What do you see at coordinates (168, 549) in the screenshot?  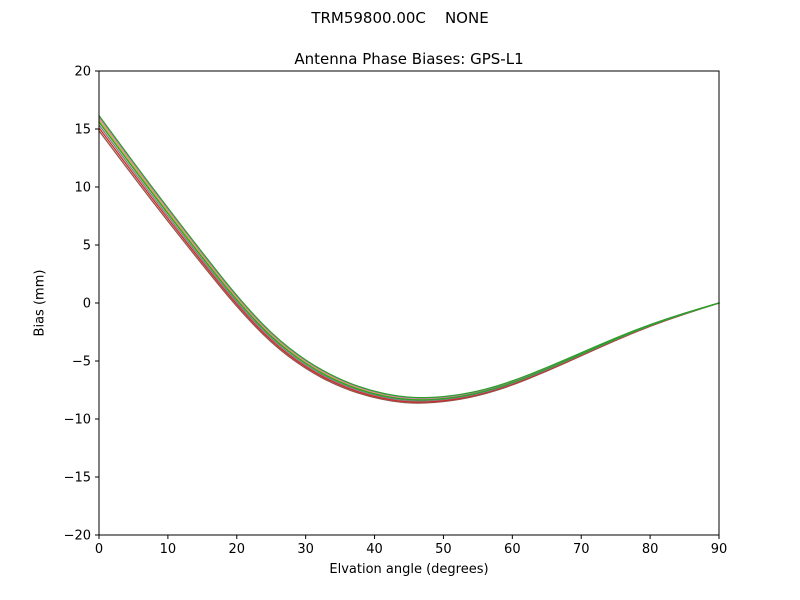 I see `x-tick-label: 10` at bounding box center [168, 549].